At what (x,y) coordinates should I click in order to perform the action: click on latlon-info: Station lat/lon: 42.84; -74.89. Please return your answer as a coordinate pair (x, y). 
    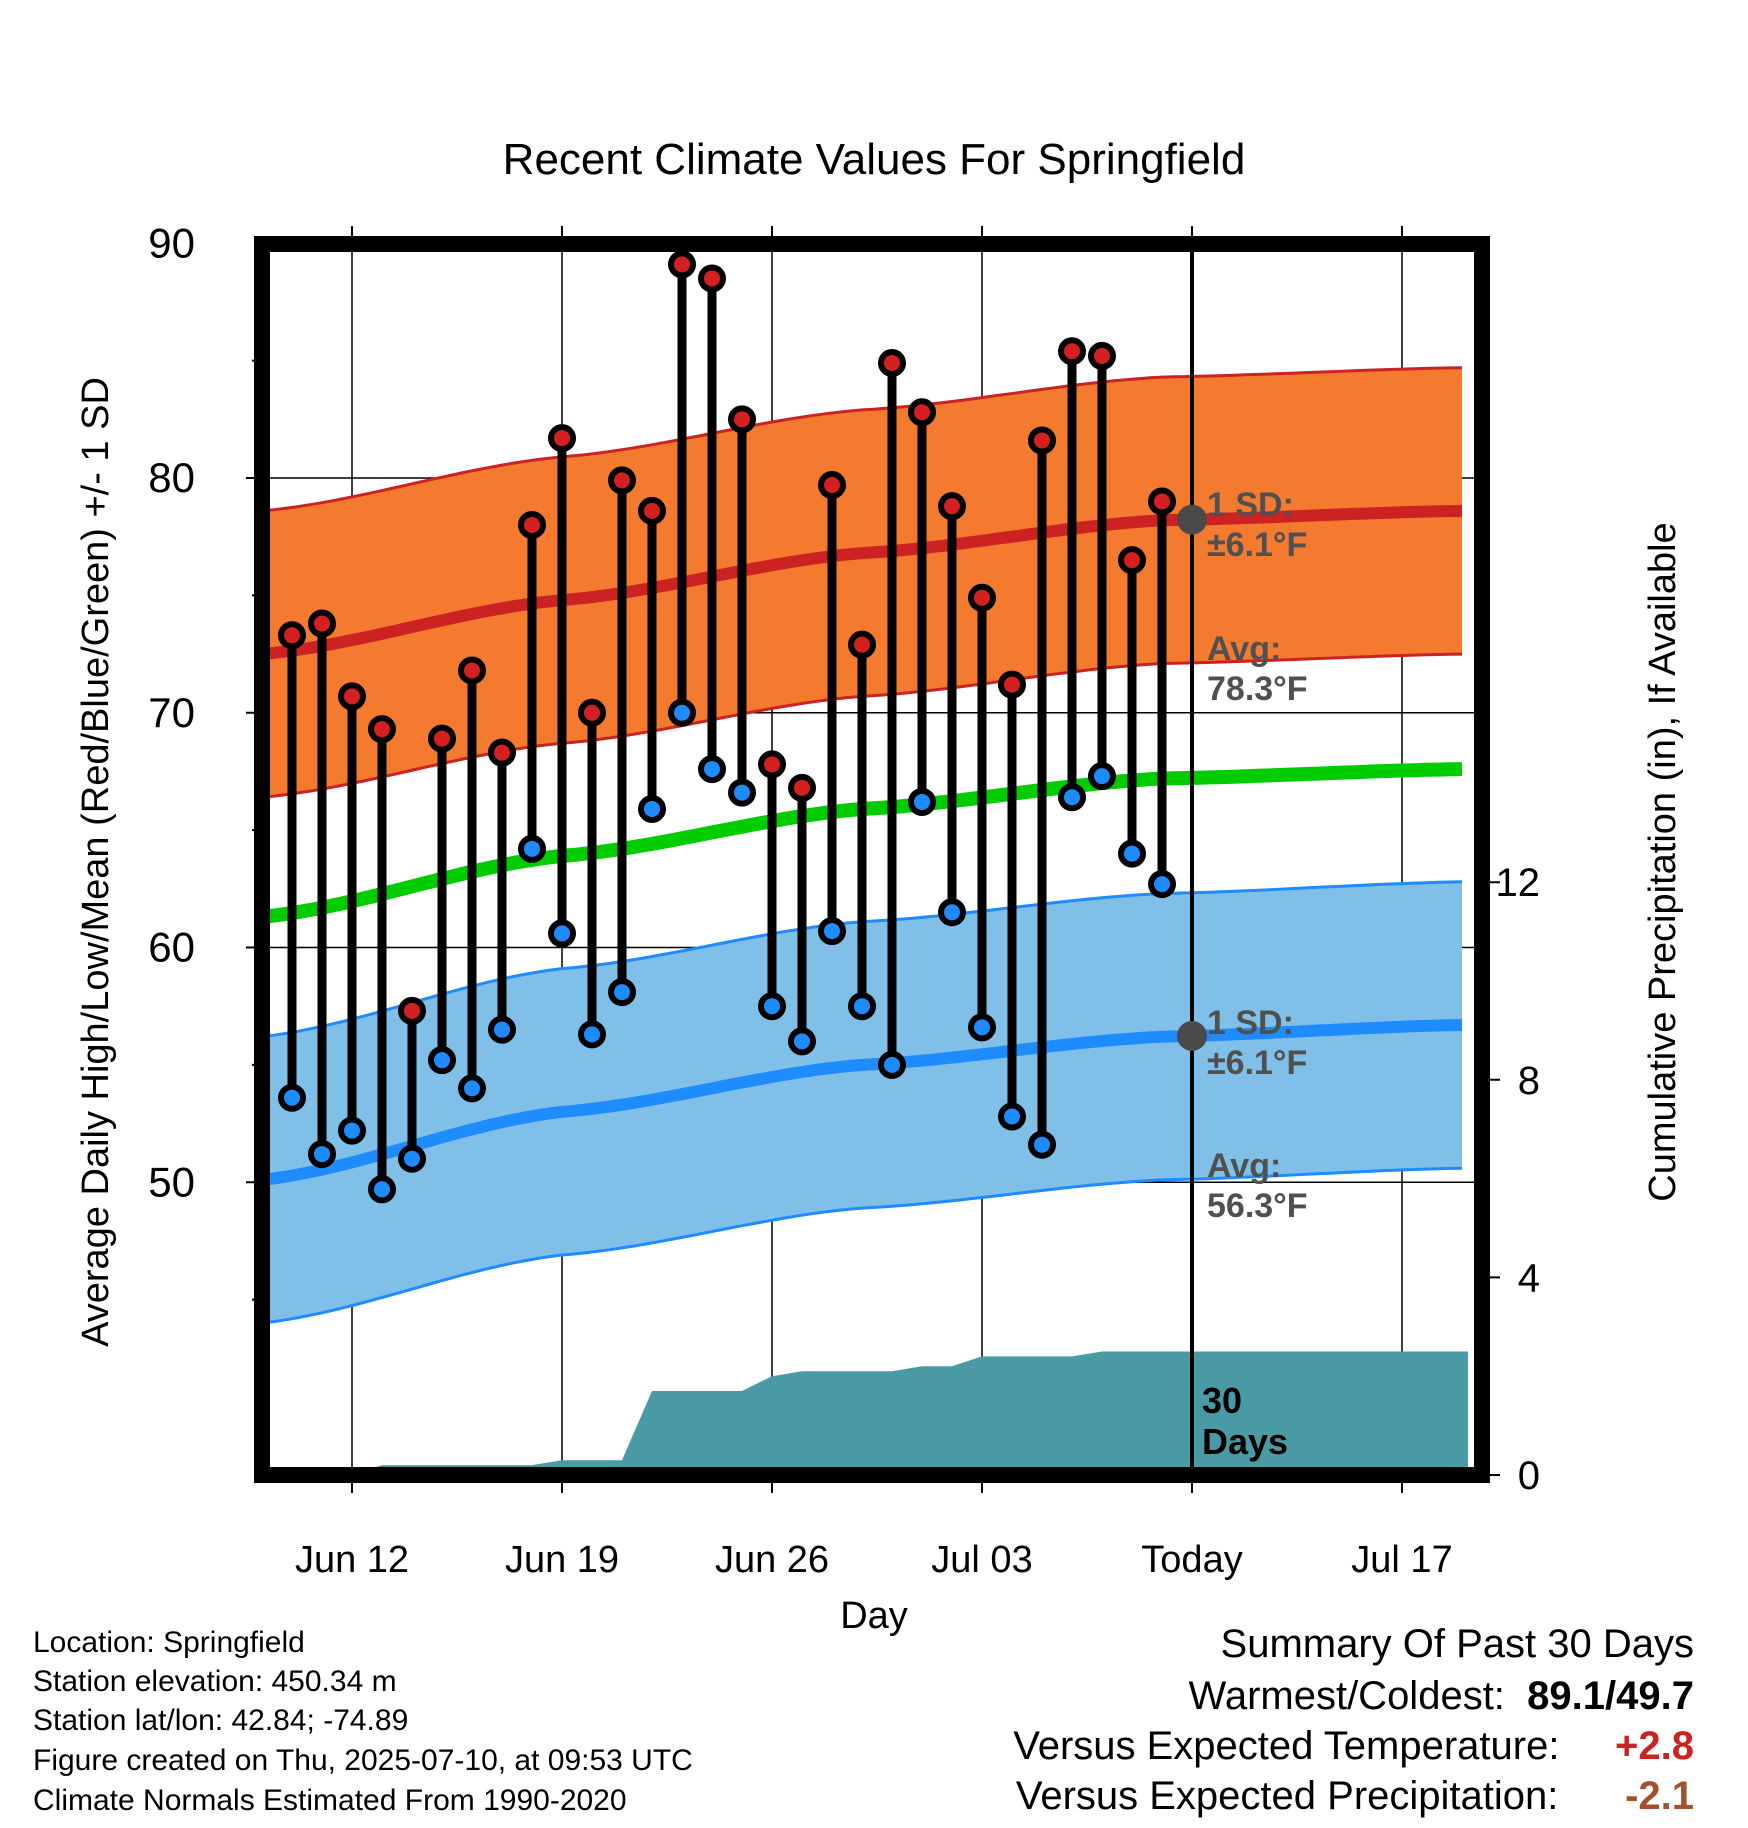
    Looking at the image, I should click on (221, 1720).